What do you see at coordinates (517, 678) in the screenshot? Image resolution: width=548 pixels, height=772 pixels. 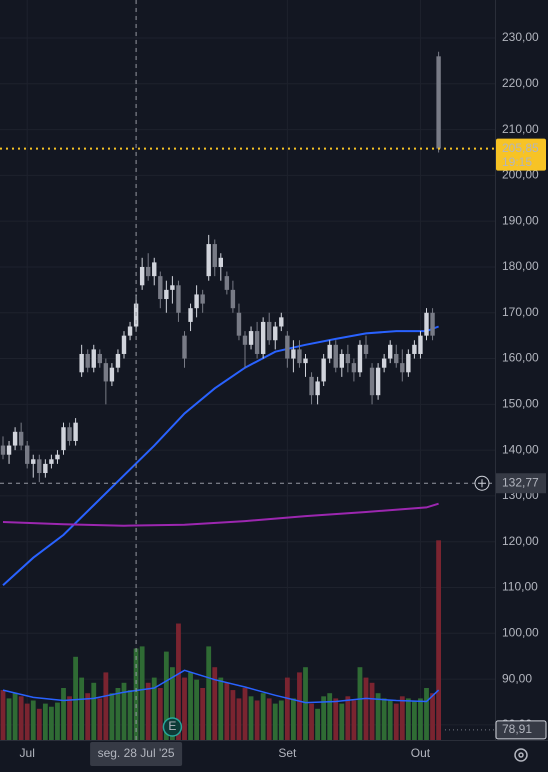 I see `y-tick-label: 90,00` at bounding box center [517, 678].